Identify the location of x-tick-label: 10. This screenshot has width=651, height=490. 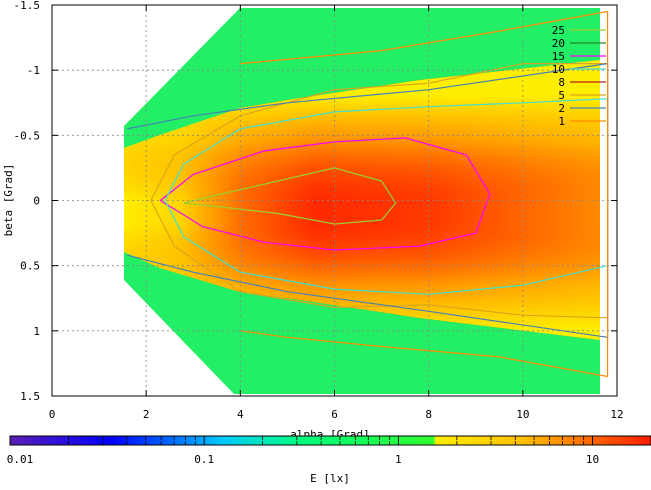
(522, 414).